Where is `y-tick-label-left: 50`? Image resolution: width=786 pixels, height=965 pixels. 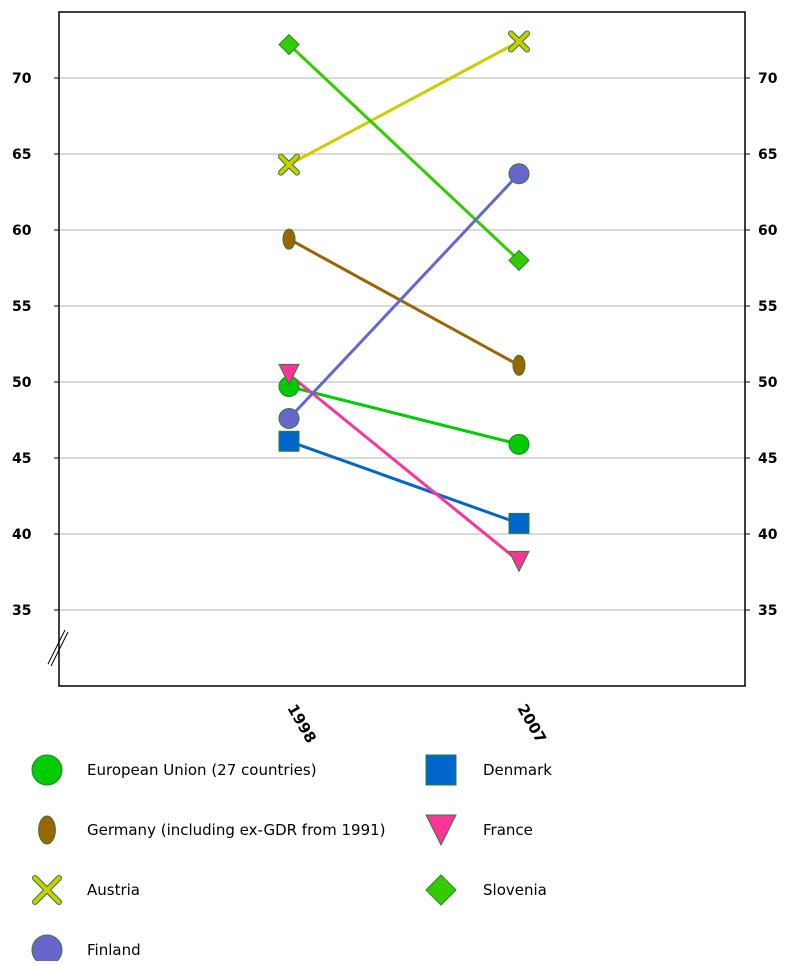 y-tick-label-left: 50 is located at coordinates (22, 383).